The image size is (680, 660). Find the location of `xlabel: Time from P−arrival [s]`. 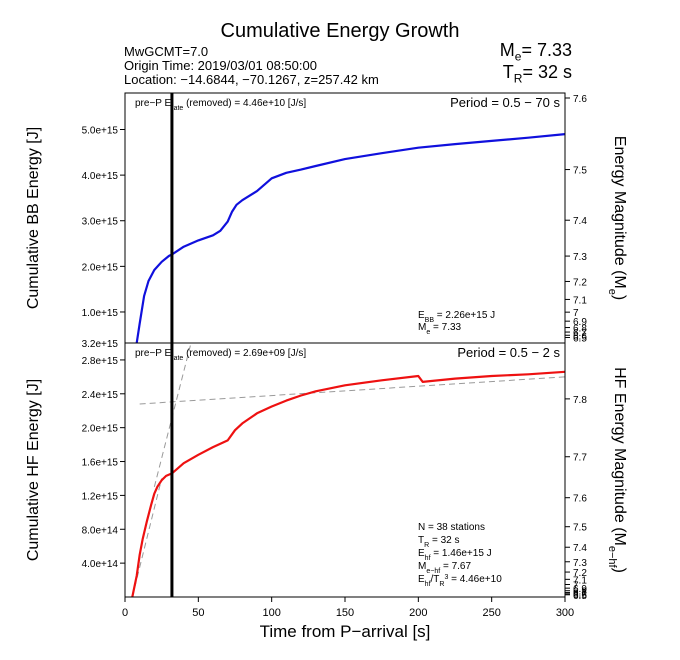

xlabel: Time from P−arrival [s] is located at coordinates (345, 631).